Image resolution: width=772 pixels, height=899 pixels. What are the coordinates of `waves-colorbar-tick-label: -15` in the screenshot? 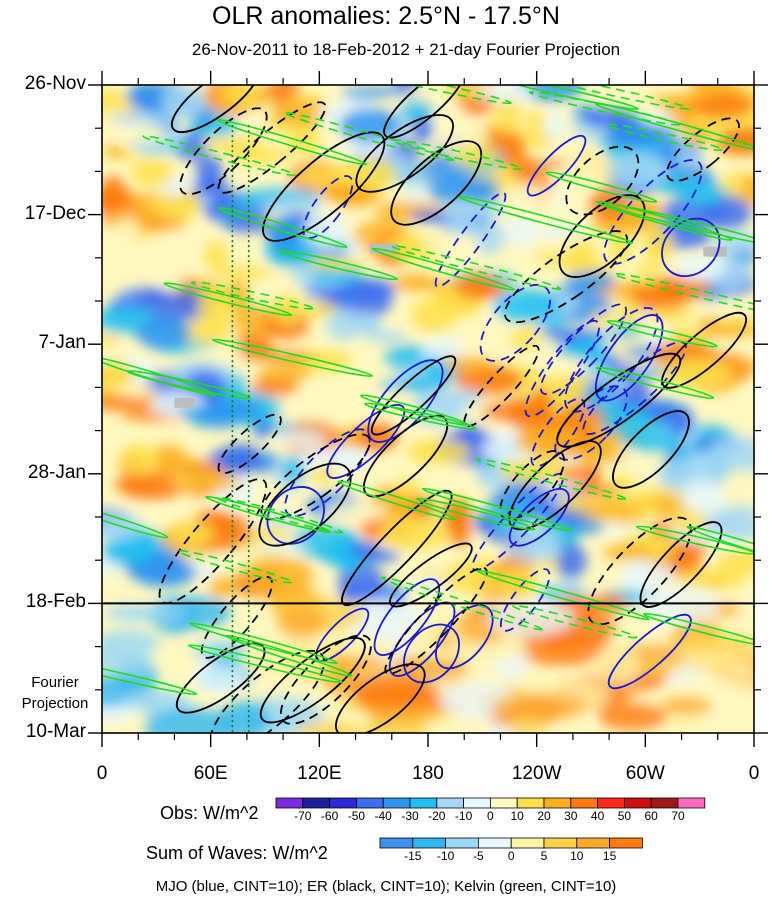 It's located at (413, 856).